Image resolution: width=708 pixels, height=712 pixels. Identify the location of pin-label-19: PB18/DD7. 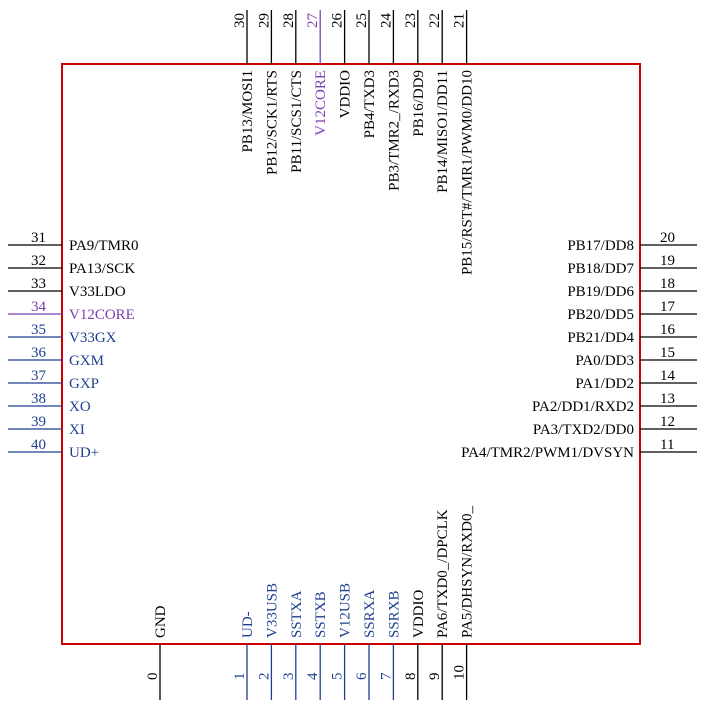
(600, 269).